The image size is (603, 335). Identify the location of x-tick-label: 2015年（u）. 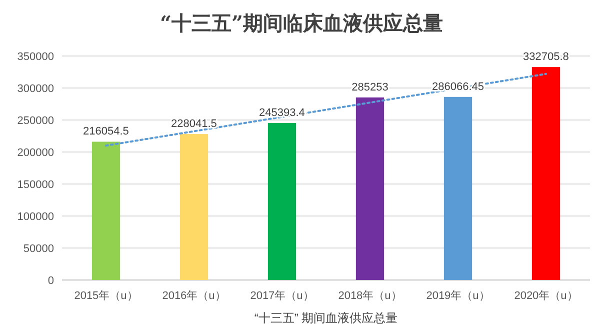
(106, 296).